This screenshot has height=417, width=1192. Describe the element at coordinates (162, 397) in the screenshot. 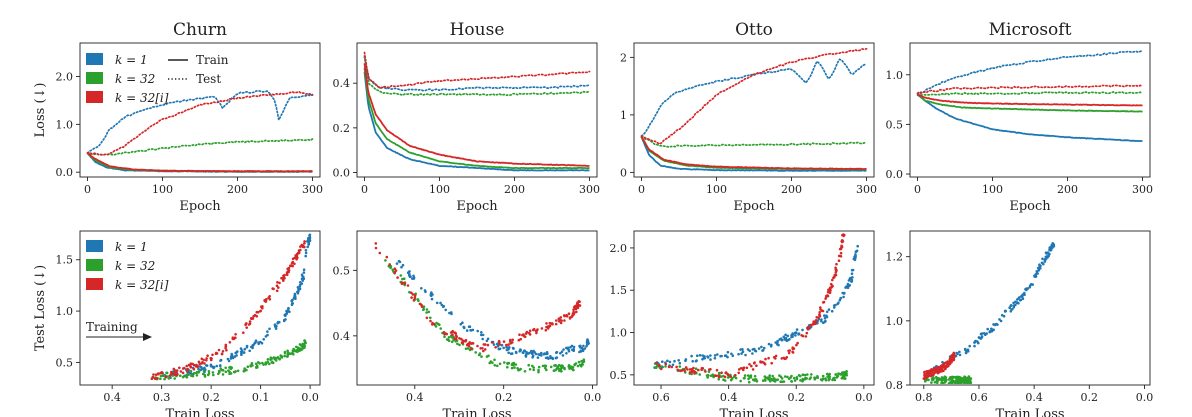

I see `x-tick-label: 0.3` at that location.